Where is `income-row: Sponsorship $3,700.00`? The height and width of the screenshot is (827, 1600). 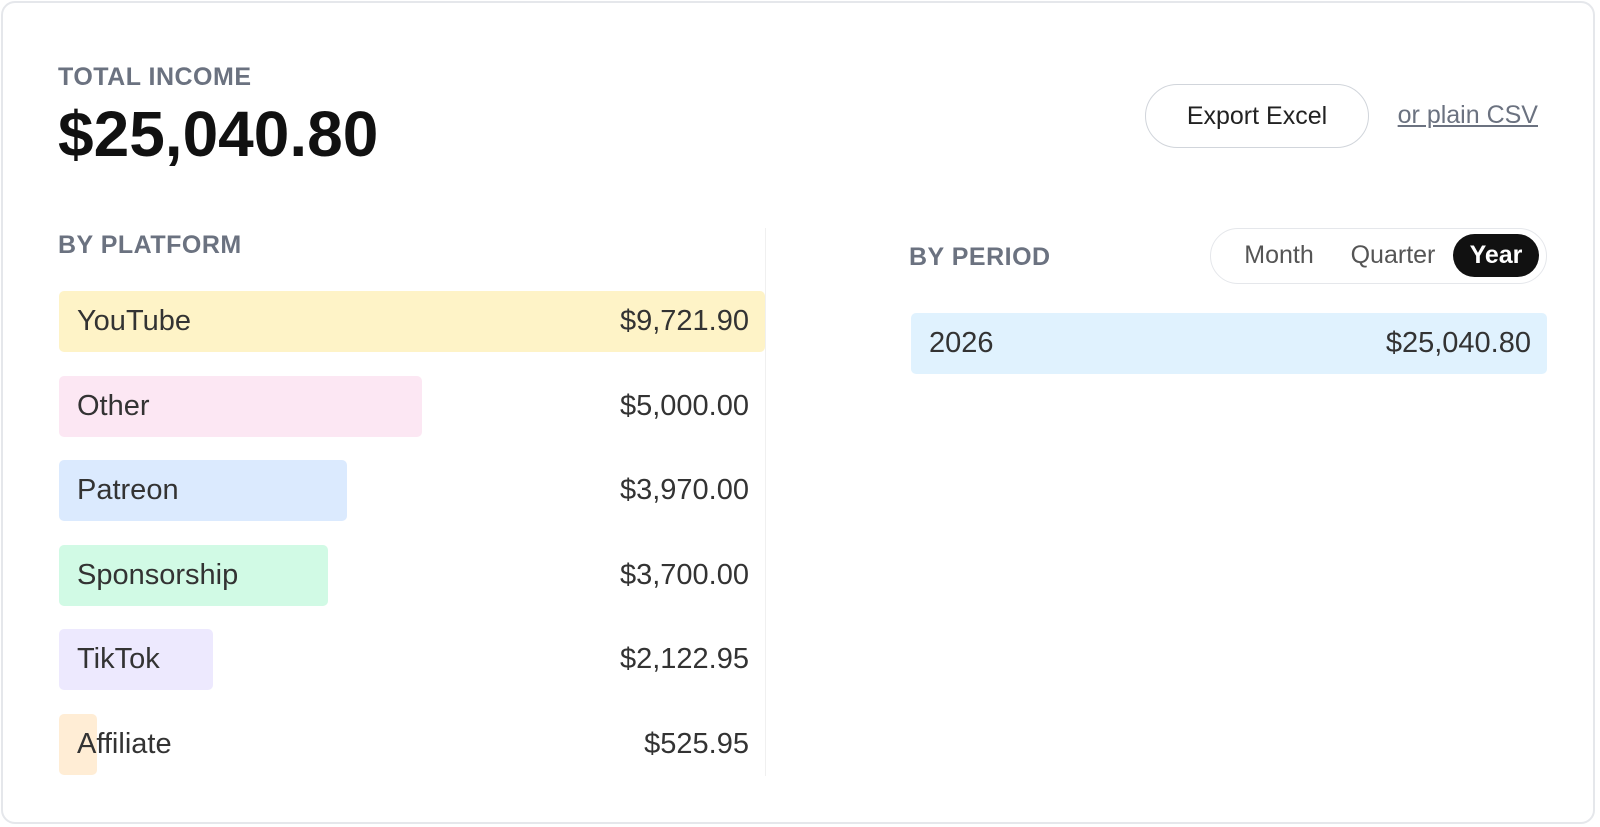
income-row: Sponsorship $3,700.00 is located at coordinates (412, 575).